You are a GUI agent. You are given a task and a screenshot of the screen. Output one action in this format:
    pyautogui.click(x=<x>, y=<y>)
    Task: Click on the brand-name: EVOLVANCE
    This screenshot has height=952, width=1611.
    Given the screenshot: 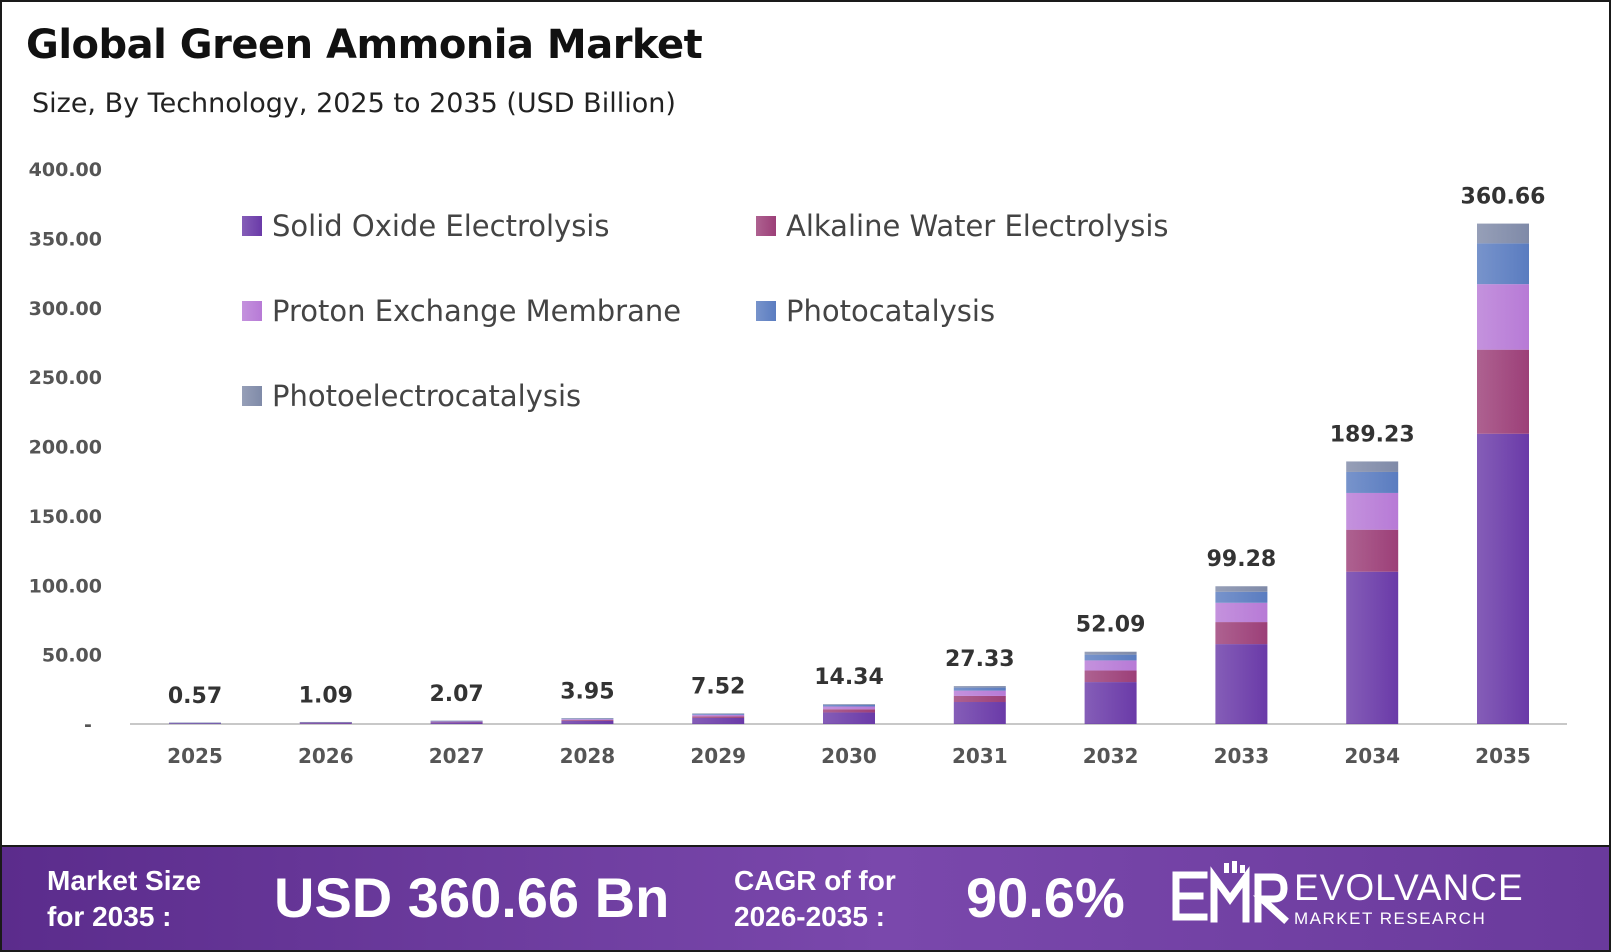 What is the action you would take?
    pyautogui.click(x=1409, y=887)
    